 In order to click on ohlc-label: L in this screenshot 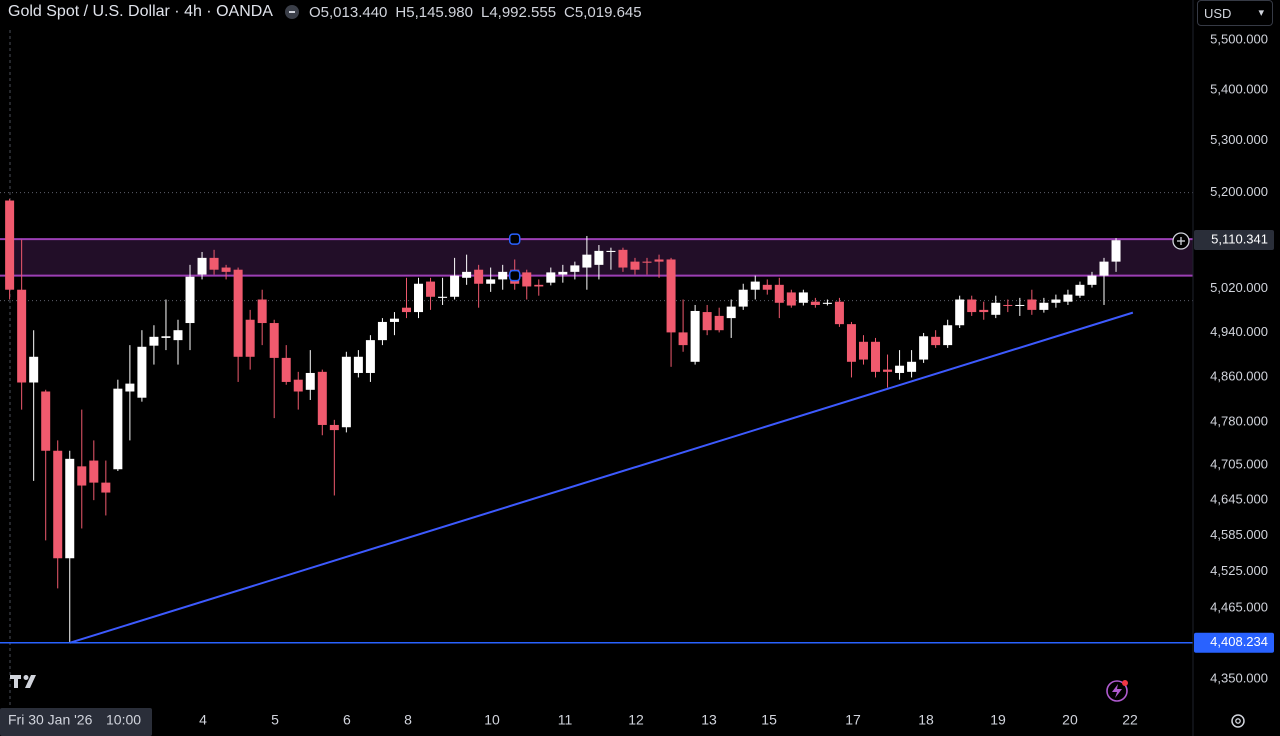, I will do `click(485, 12)`.